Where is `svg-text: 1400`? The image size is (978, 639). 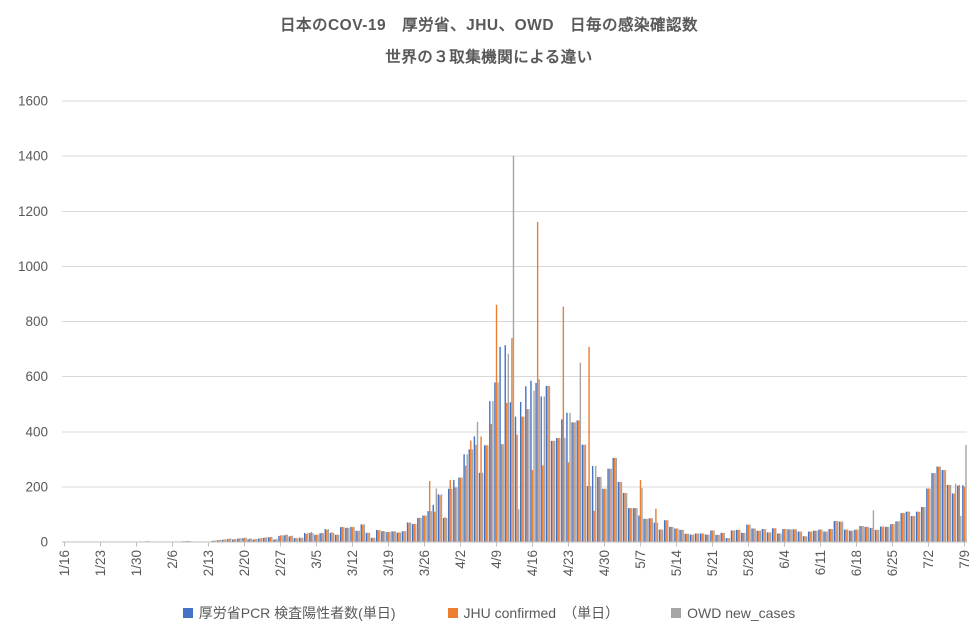 svg-text: 1400 is located at coordinates (33, 156).